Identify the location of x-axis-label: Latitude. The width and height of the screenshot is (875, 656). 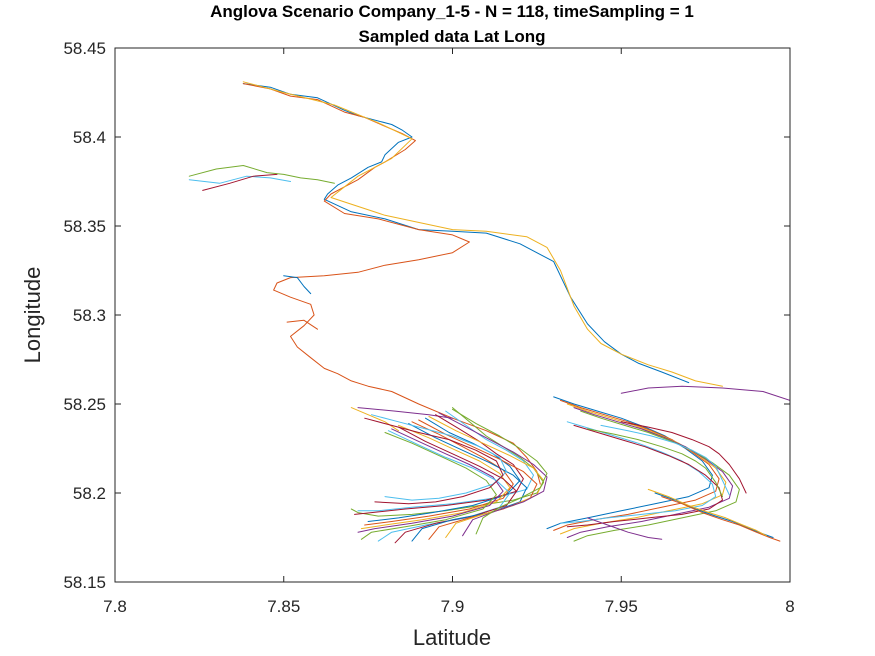
(452, 637).